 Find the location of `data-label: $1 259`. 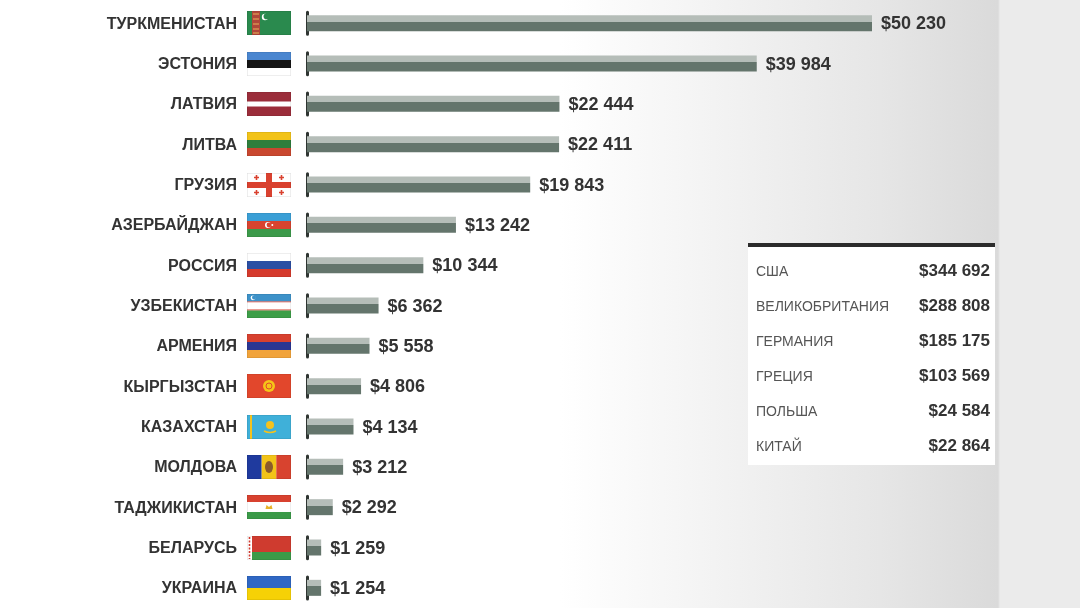

data-label: $1 259 is located at coordinates (358, 547).